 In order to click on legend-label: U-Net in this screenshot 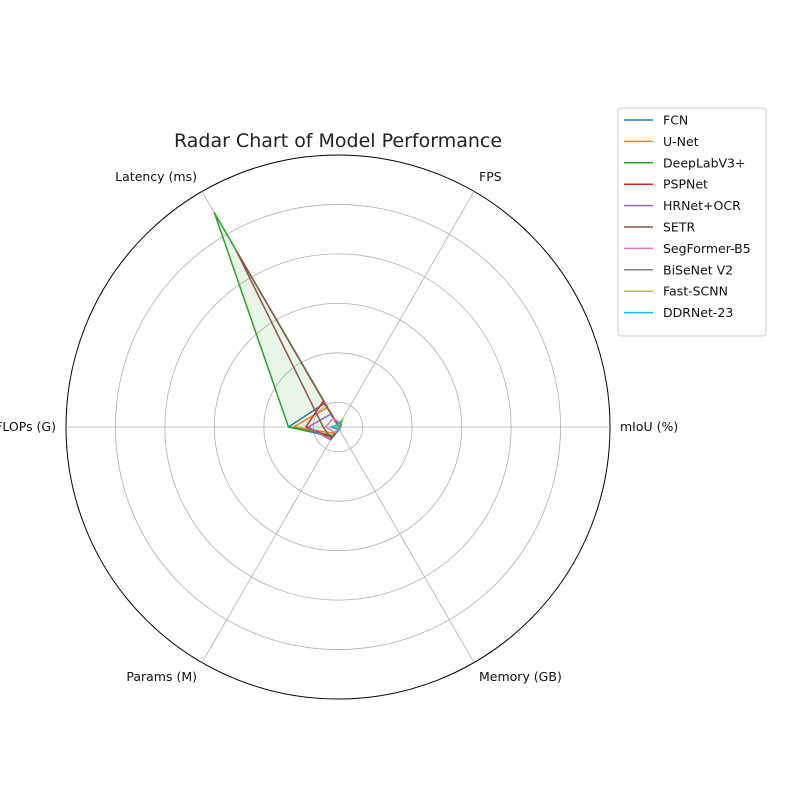, I will do `click(681, 141)`.